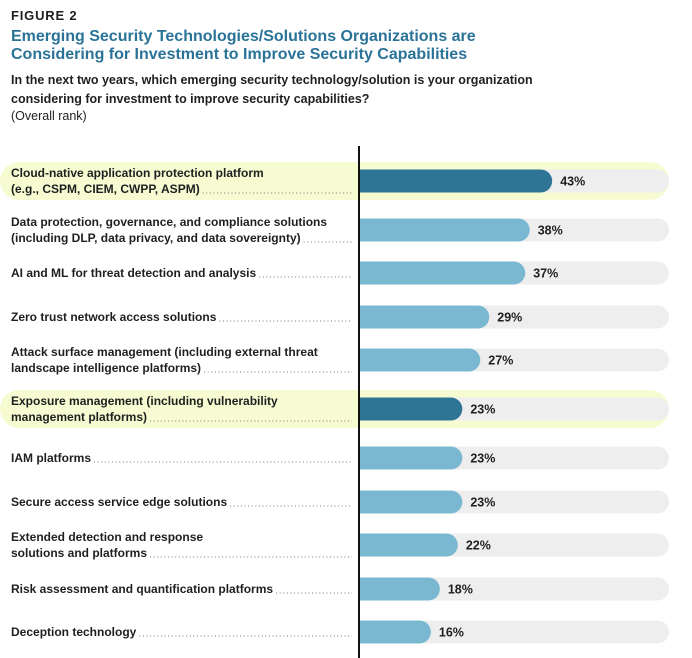  Describe the element at coordinates (107, 537) in the screenshot. I see `category-label: Extended detection and response` at that location.